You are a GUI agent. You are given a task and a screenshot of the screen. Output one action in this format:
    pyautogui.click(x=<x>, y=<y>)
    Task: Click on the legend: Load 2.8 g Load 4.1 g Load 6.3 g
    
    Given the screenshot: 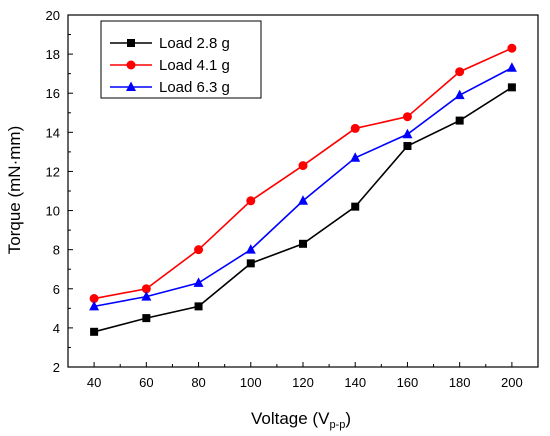 What is the action you would take?
    pyautogui.click(x=181, y=59)
    